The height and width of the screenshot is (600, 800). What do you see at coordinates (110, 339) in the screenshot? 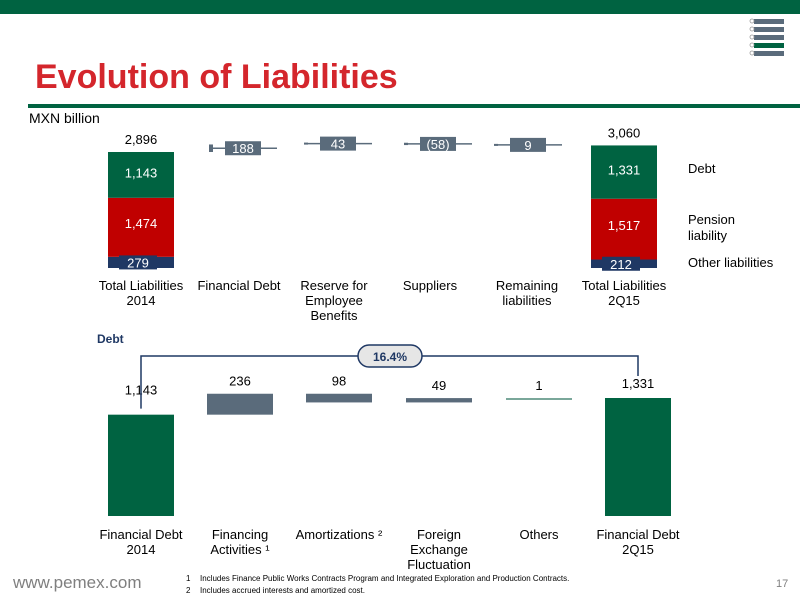
I see `debt-section-heading: Debt` at bounding box center [110, 339].